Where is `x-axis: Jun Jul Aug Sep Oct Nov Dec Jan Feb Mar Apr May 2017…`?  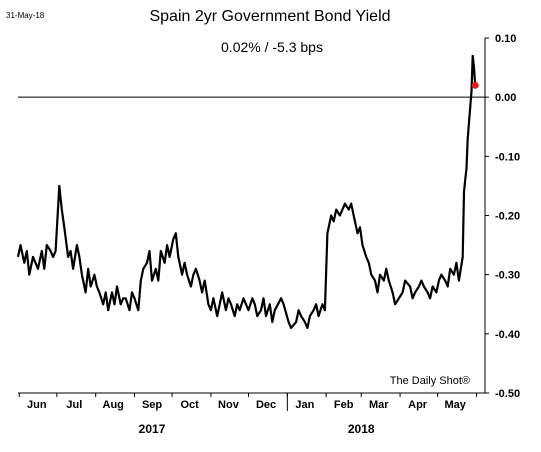
x-axis: Jun Jul Aug Sep Oct Nov Dec Jan Feb Mar Apr May 2017… is located at coordinates (251, 414).